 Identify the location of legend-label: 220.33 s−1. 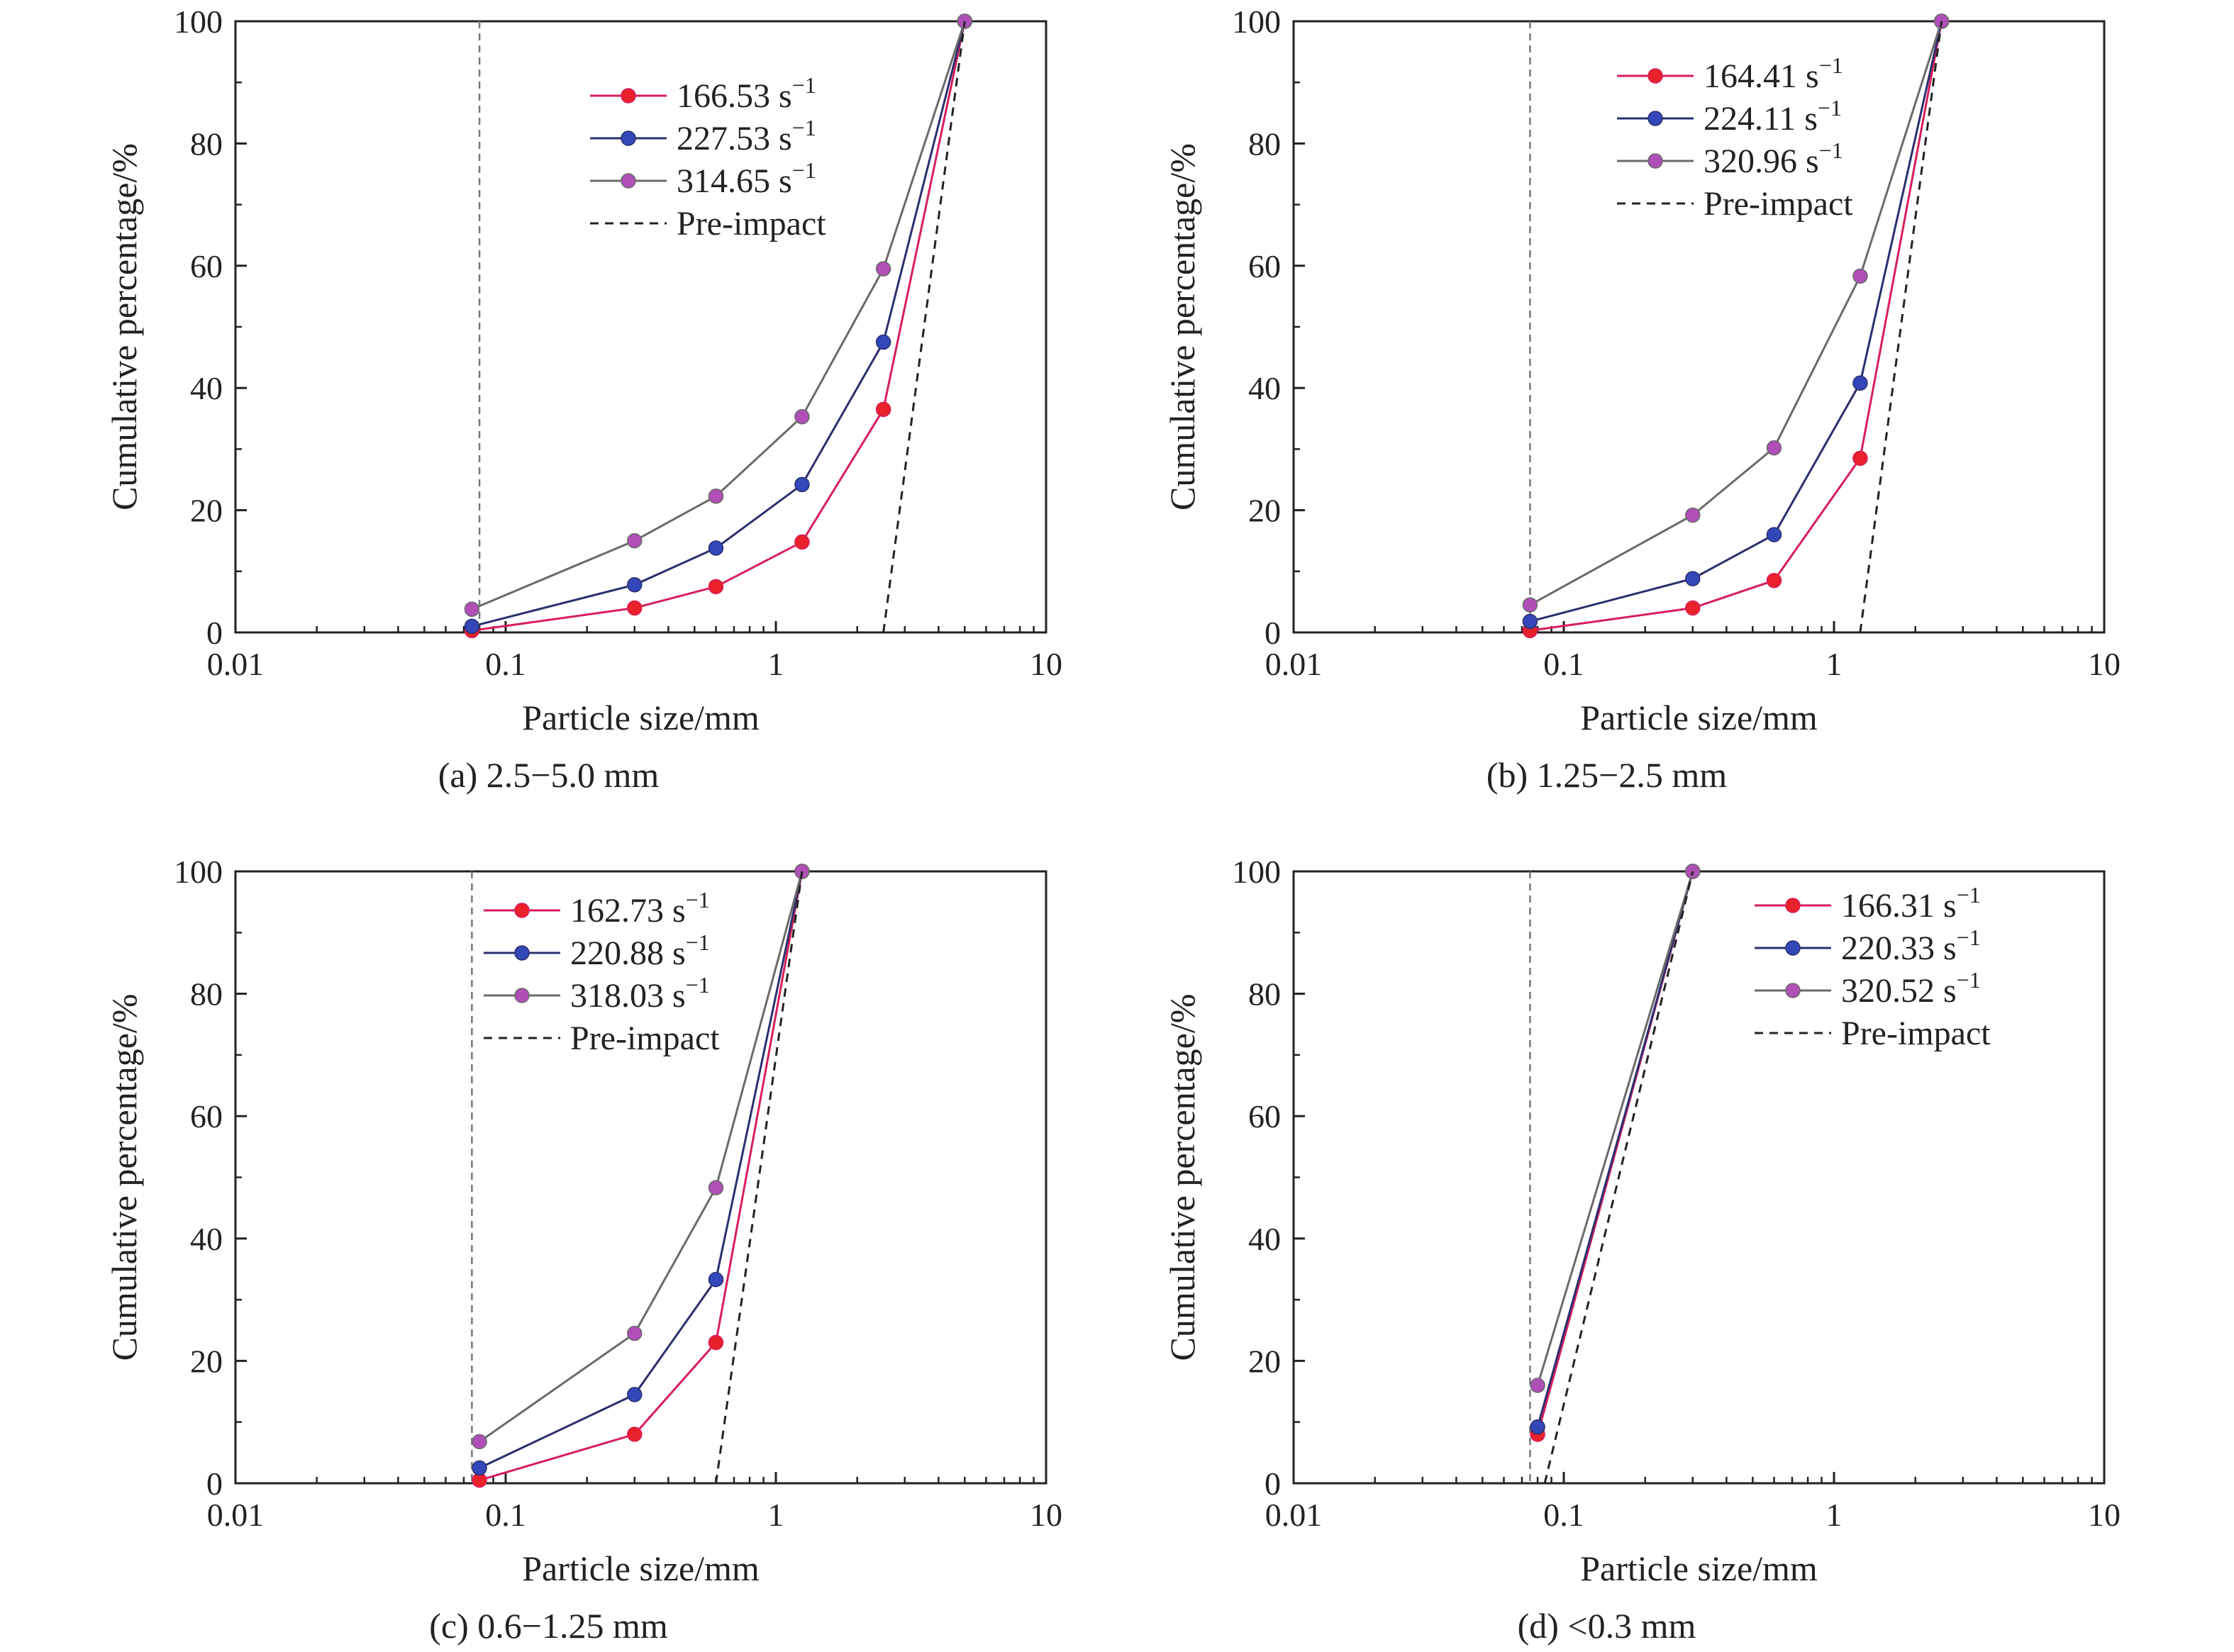
(1911, 946).